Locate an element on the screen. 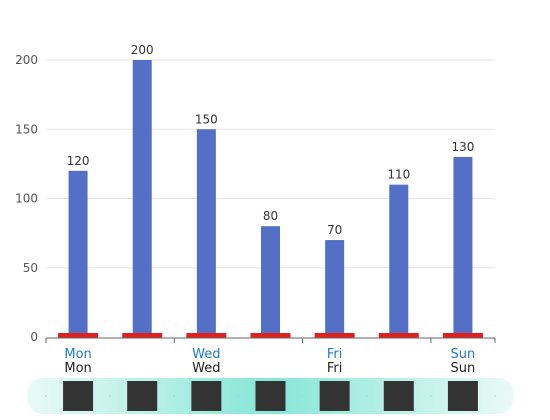 The image size is (550, 420). x-label-secondary: Fri is located at coordinates (335, 368).